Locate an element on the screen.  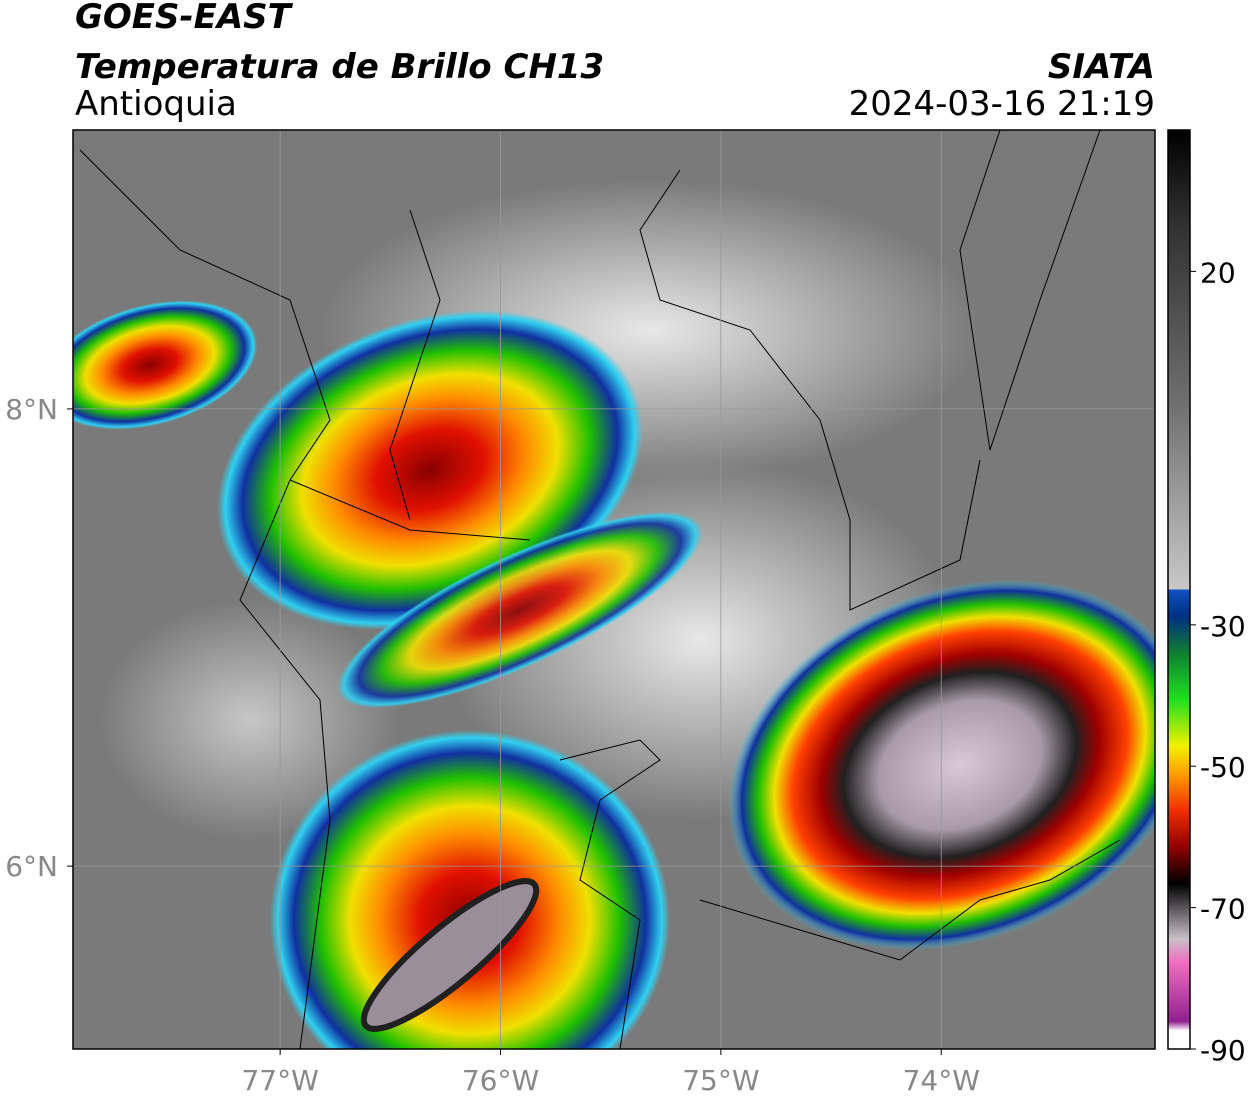
colorbar is located at coordinates (1179, 589).